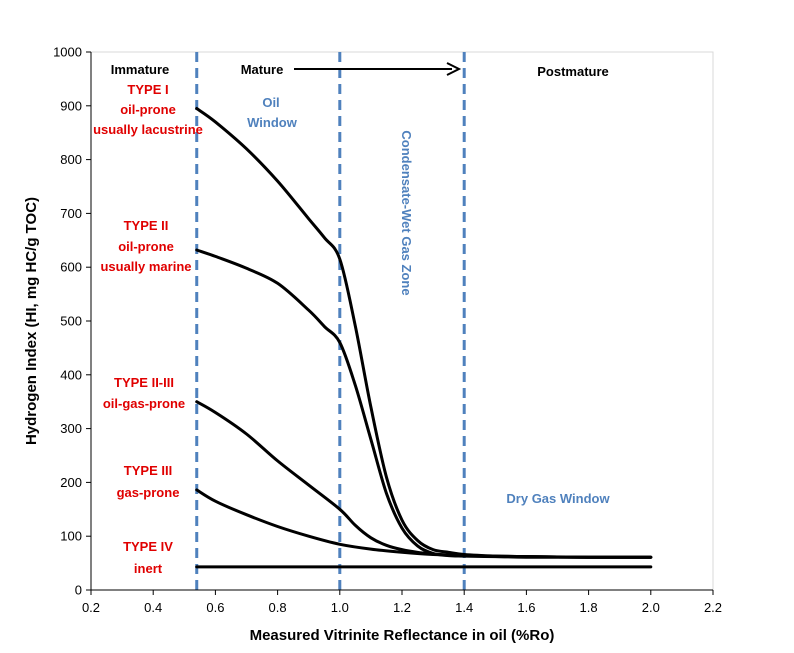  What do you see at coordinates (148, 109) in the screenshot?
I see `type-i-label-line-2: oil-prone` at bounding box center [148, 109].